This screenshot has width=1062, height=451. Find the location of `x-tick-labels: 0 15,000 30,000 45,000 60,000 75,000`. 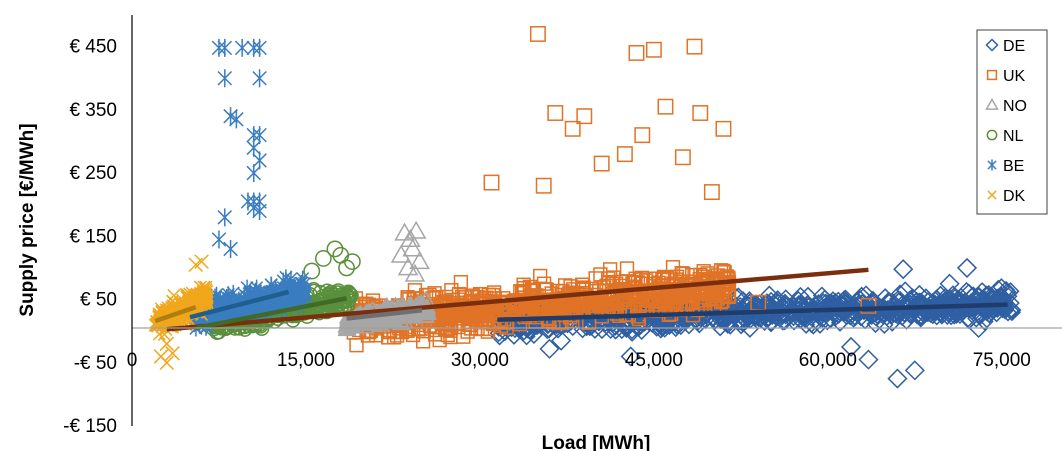

x-tick-labels: 0 15,000 30,000 45,000 60,000 75,000 is located at coordinates (579, 360).